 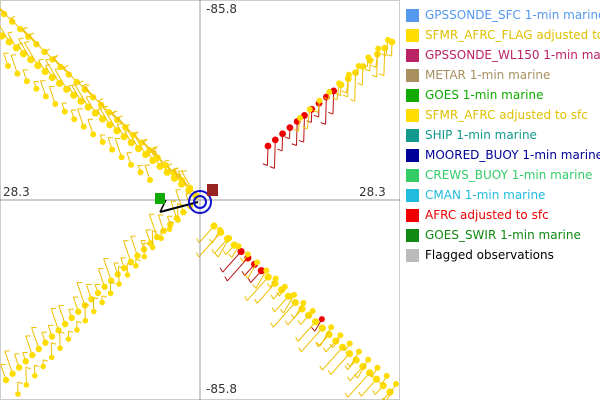 I want to click on legend-item: Flagged observations, so click(x=502, y=256).